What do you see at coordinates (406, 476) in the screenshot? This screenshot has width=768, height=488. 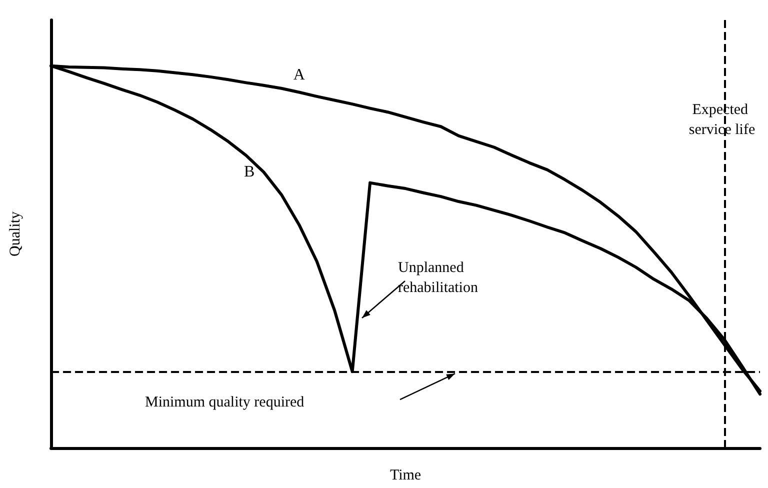 I see `x-axis-title: Time` at bounding box center [406, 476].